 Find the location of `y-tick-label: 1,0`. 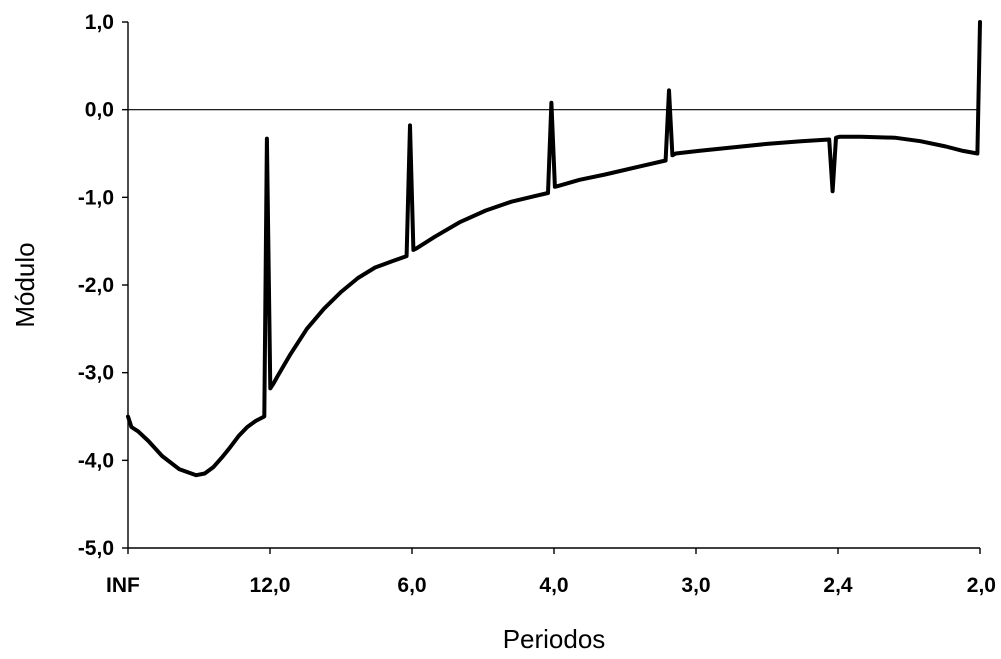

y-tick-label: 1,0 is located at coordinates (99, 22).